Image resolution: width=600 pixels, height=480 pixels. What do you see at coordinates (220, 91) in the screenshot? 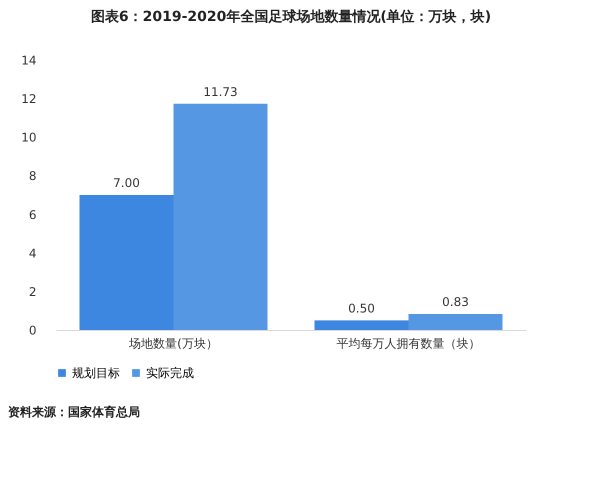
I see `data-label: 11.73` at bounding box center [220, 91].